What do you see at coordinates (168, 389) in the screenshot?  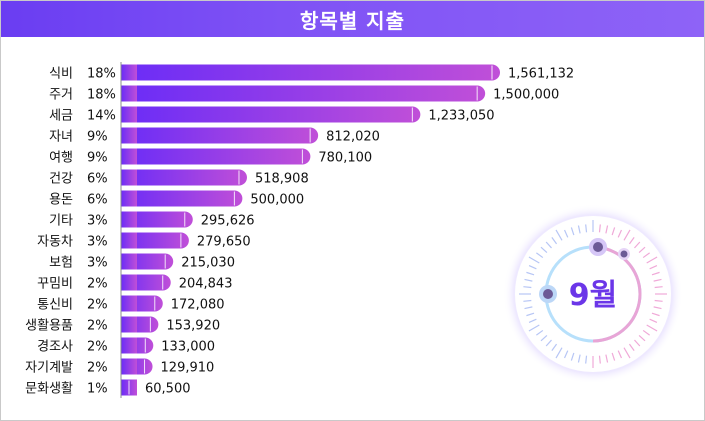 I see `value-label: 60,500` at bounding box center [168, 389].